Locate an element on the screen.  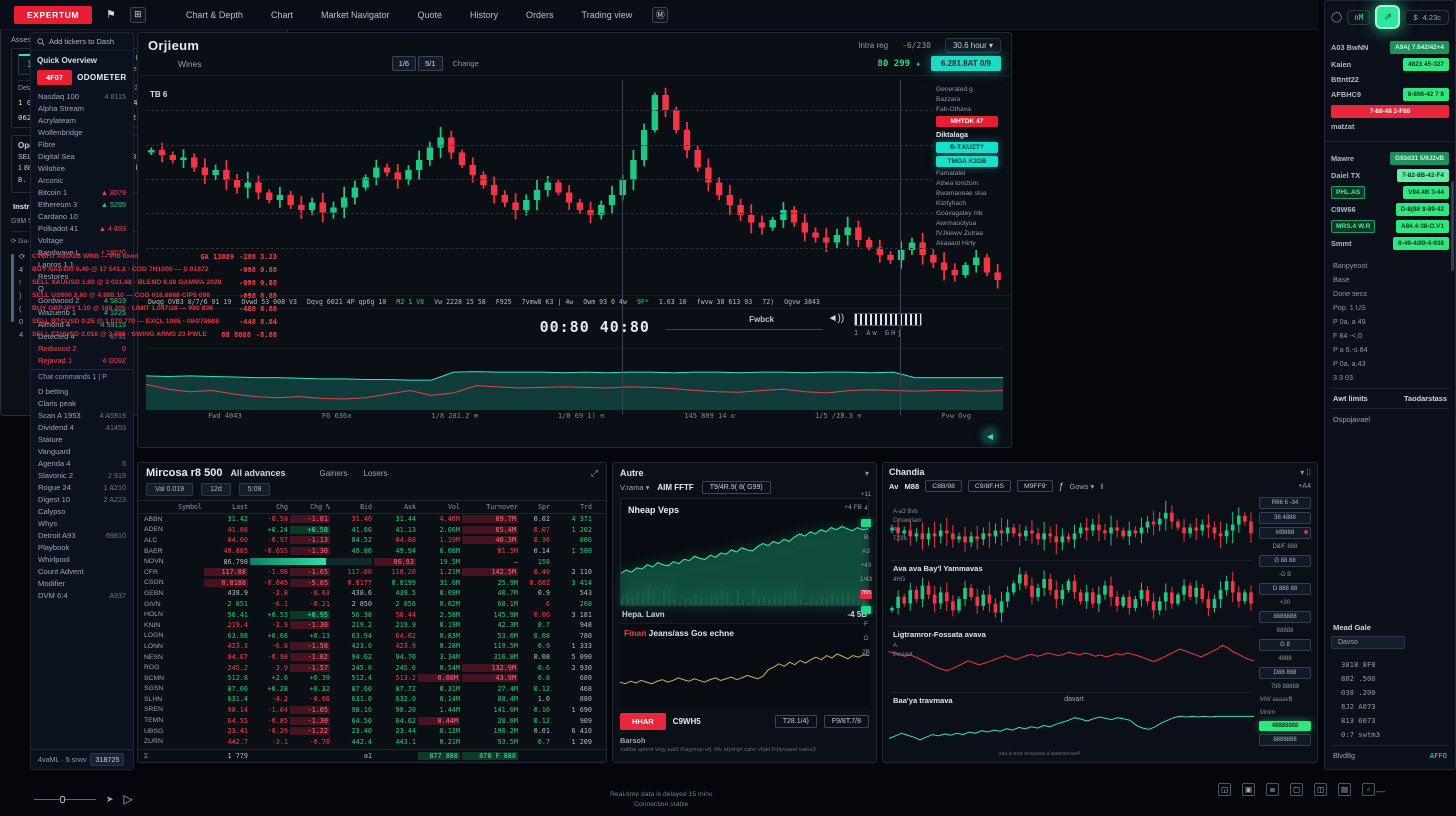
mini-chart-1: A-a3 Bvb Cmawrlam 4n T23a is located at coordinates (1071, 527).